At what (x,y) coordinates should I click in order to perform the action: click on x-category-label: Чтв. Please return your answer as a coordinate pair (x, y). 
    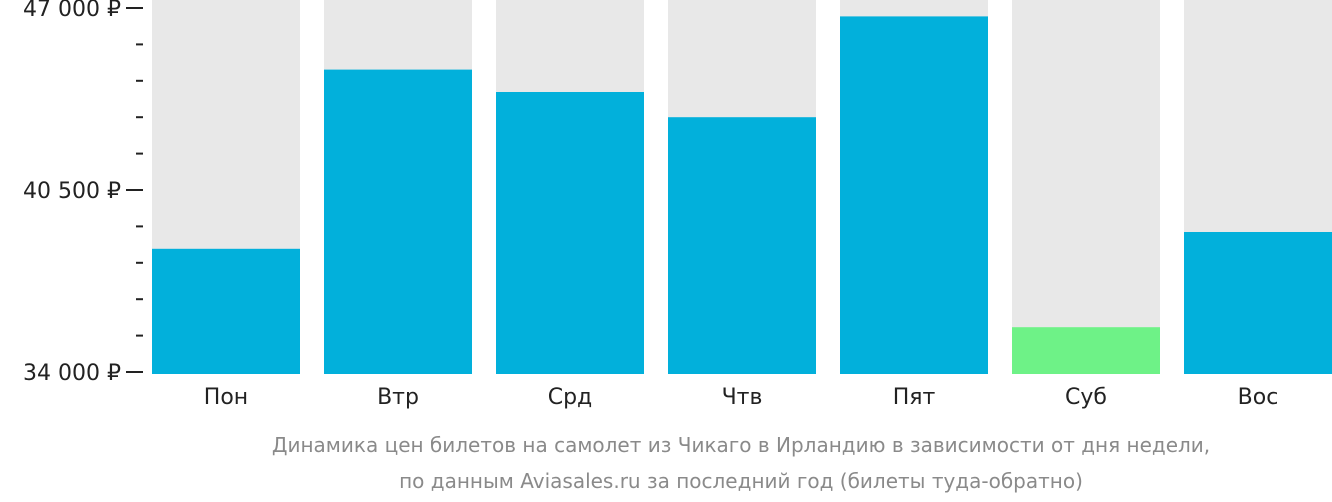
    Looking at the image, I should click on (742, 397).